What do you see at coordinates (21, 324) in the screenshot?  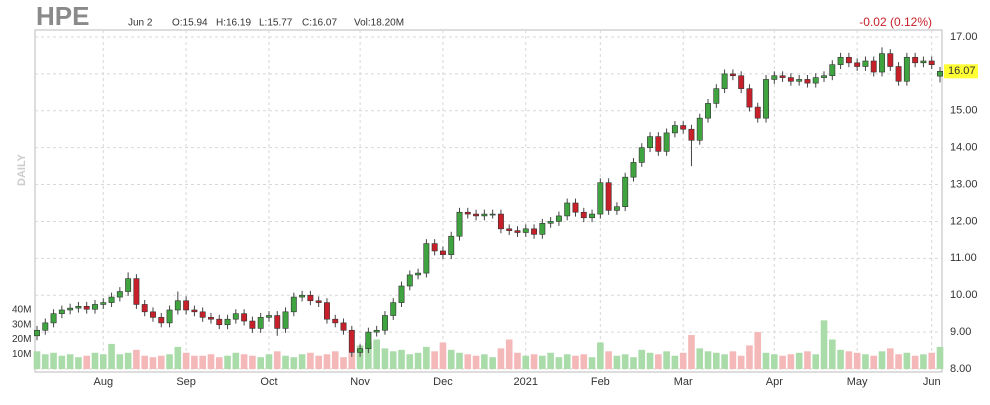 I see `volume-tick-label: 30M` at bounding box center [21, 324].